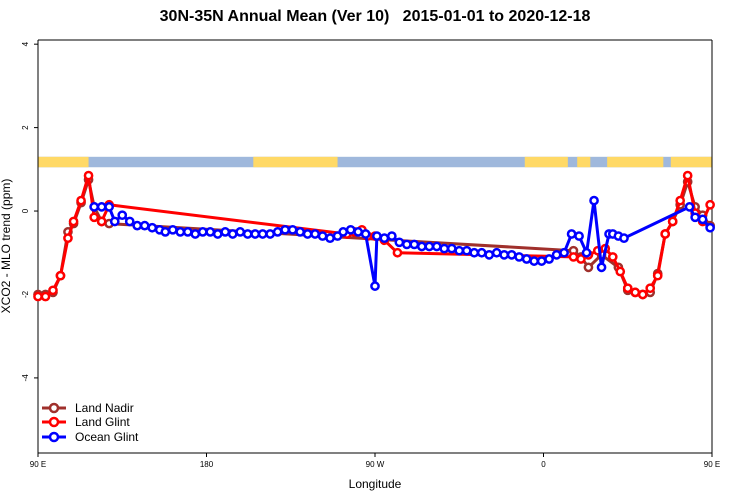  I want to click on y-tick-label: -4, so click(25, 378).